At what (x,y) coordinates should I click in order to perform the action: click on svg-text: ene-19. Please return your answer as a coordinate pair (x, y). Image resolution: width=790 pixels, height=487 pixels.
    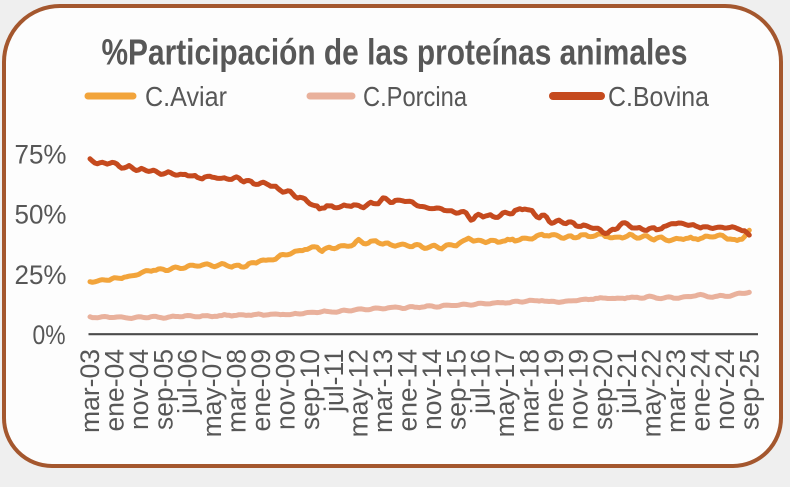
    Looking at the image, I should click on (554, 390).